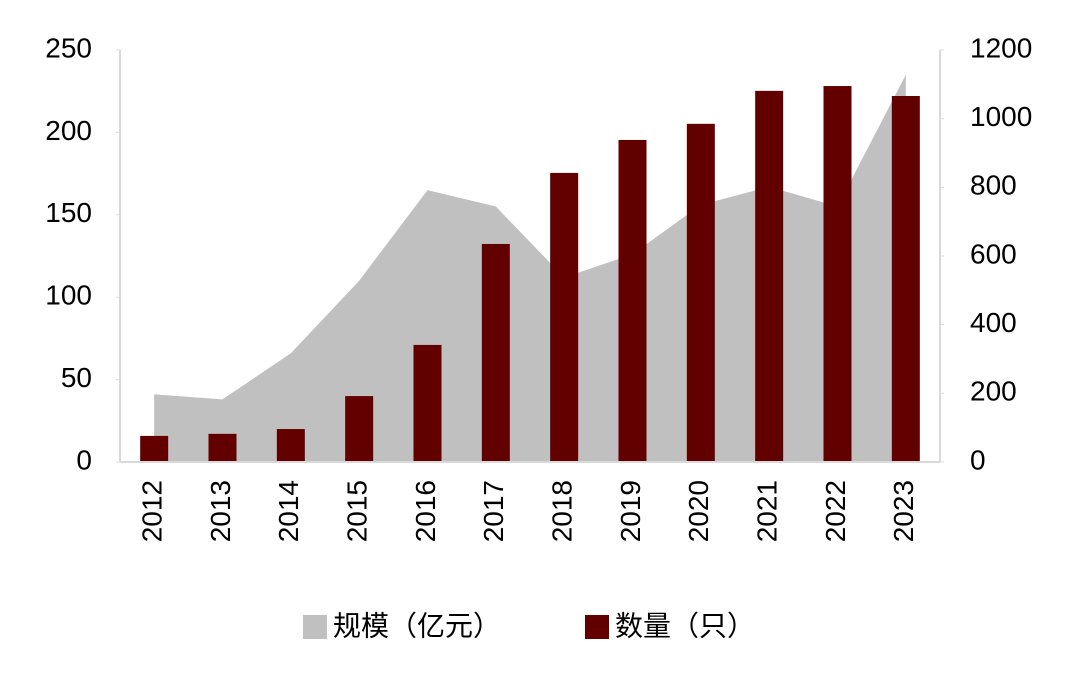  What do you see at coordinates (417, 625) in the screenshot?
I see `legend-label: 规模（亿元）` at bounding box center [417, 625].